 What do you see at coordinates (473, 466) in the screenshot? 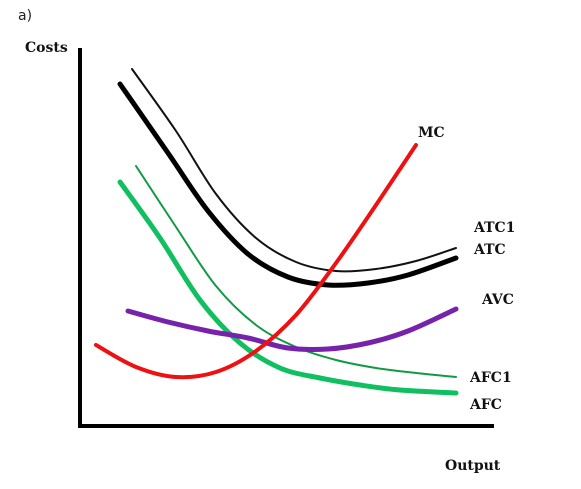
I see `x-axis-title: Output` at bounding box center [473, 466].